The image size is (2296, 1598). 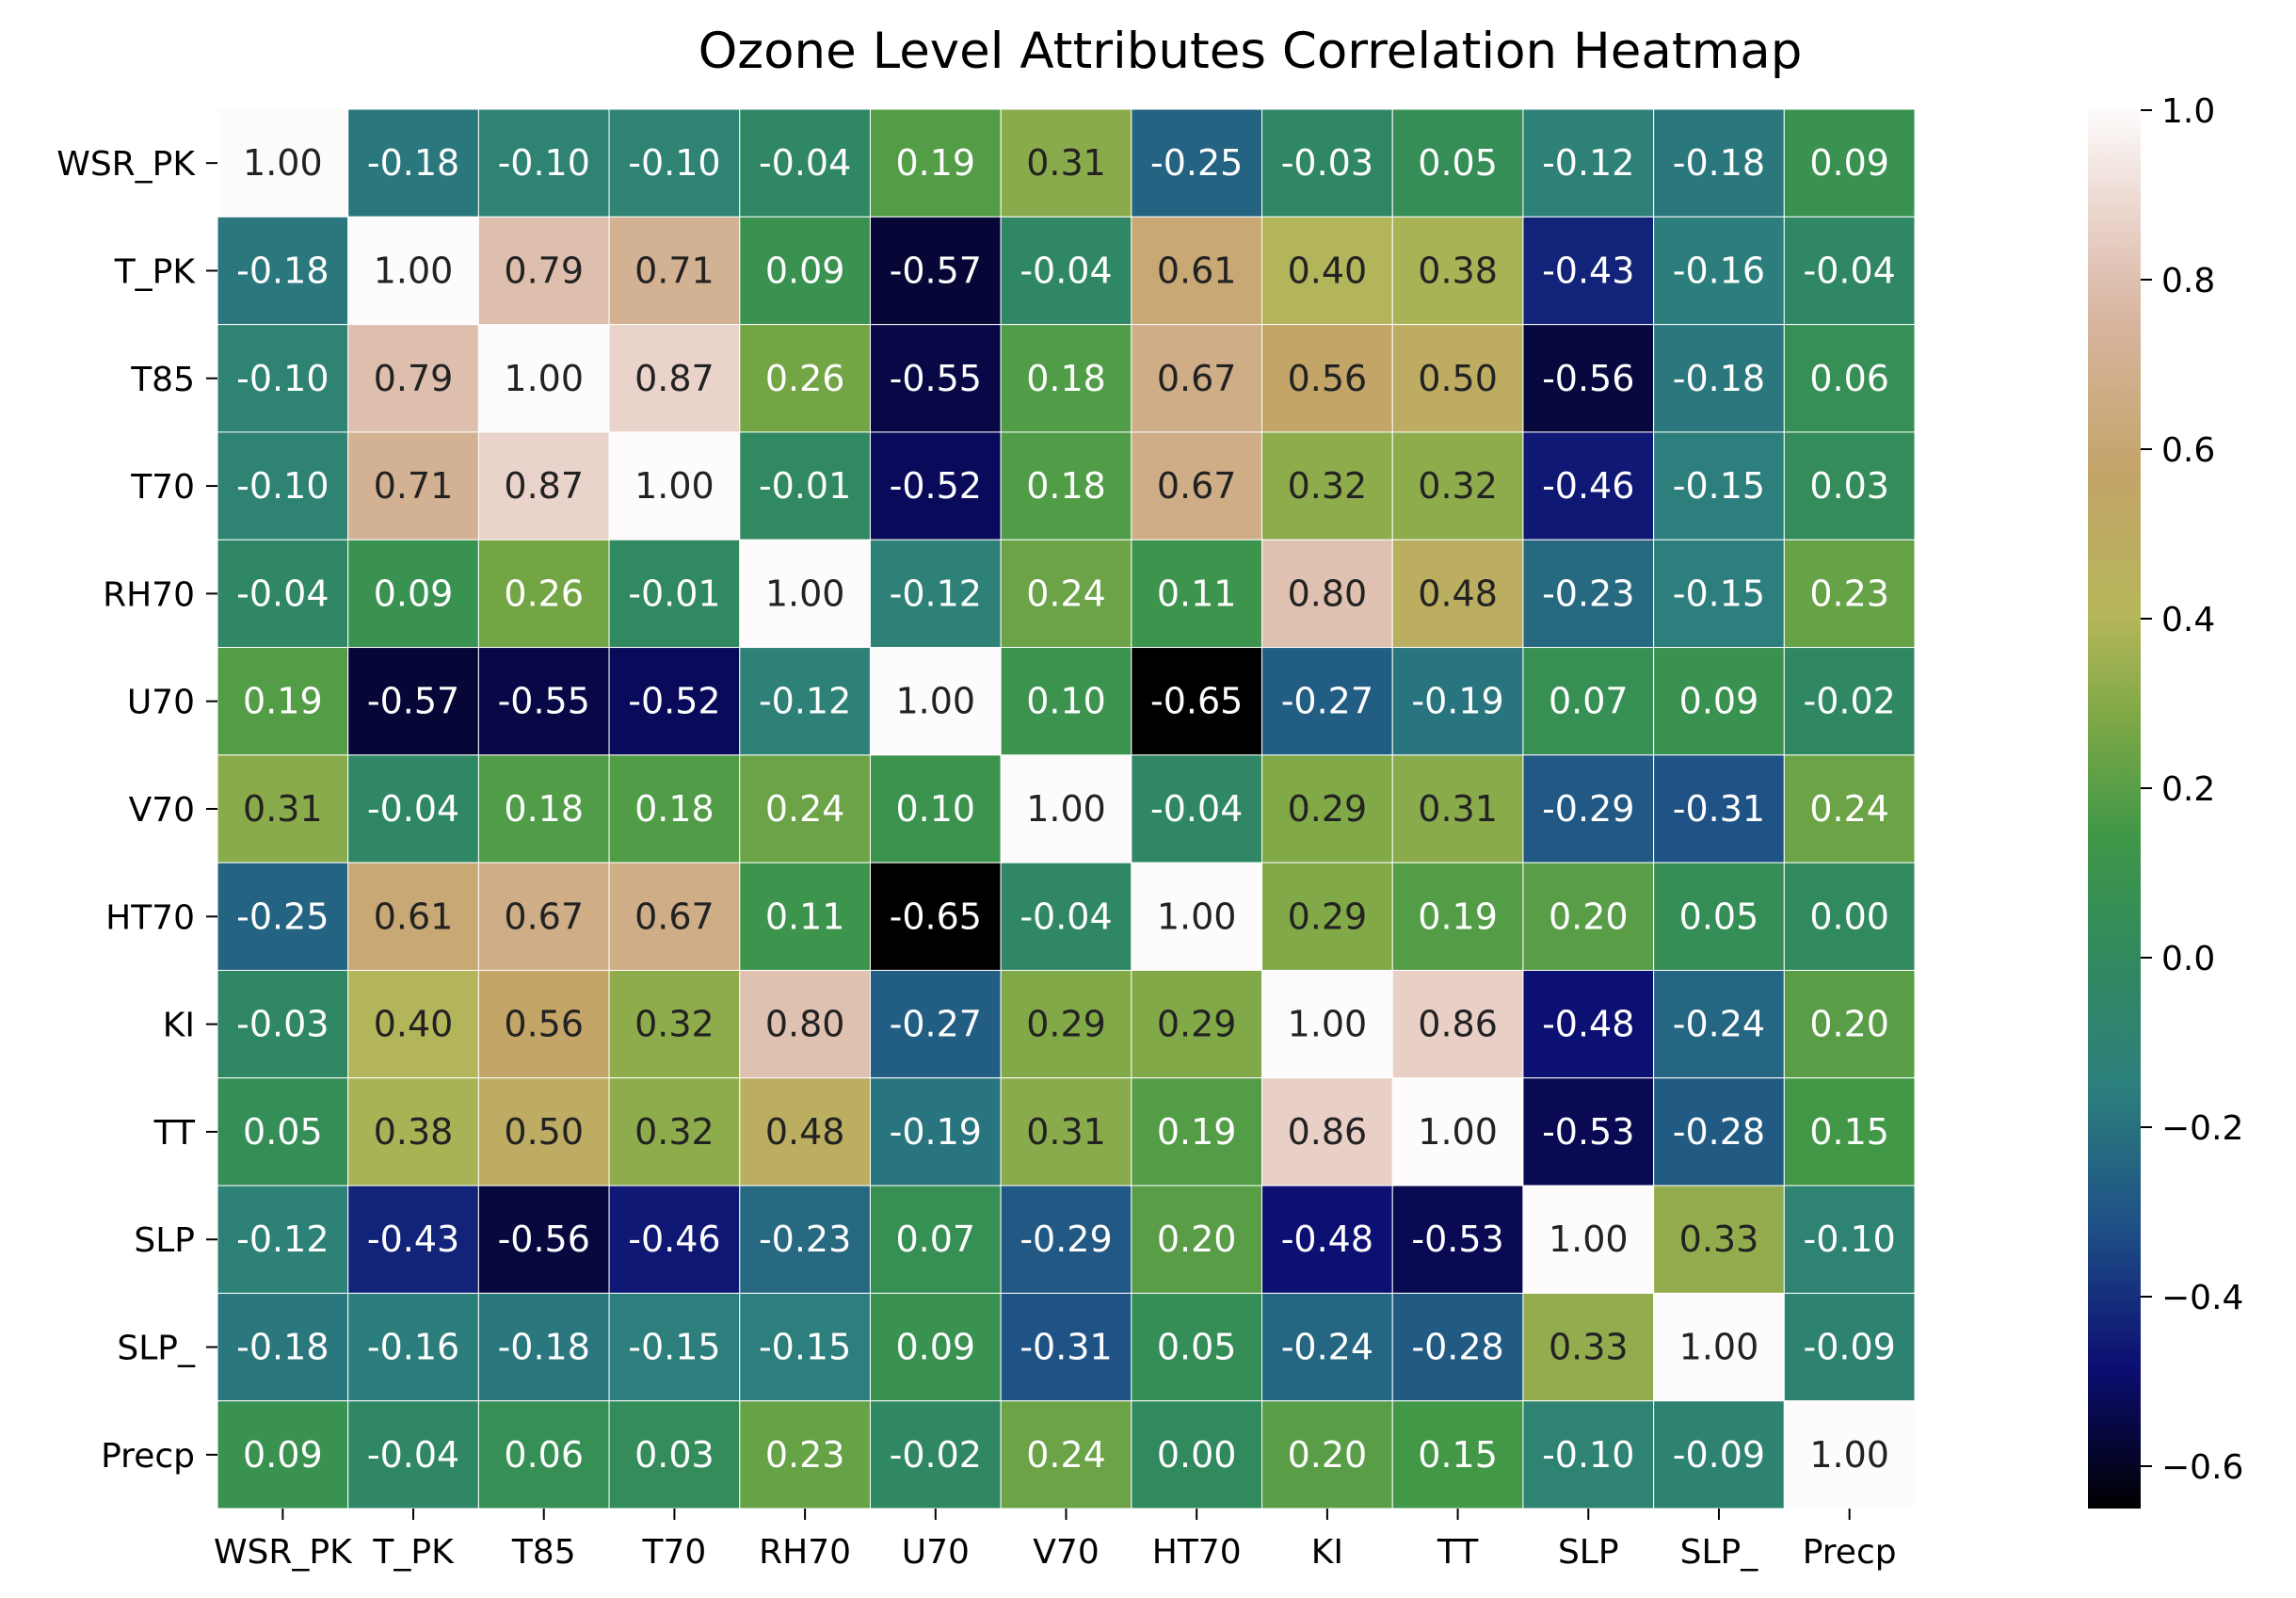 What do you see at coordinates (414, 486) in the screenshot?
I see `cell-value-label: 0.71` at bounding box center [414, 486].